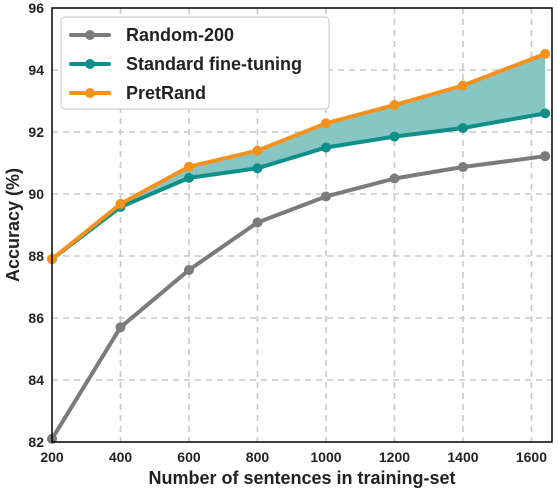 The height and width of the screenshot is (489, 559). What do you see at coordinates (394, 457) in the screenshot?
I see `x-tick-label: 1200` at bounding box center [394, 457].